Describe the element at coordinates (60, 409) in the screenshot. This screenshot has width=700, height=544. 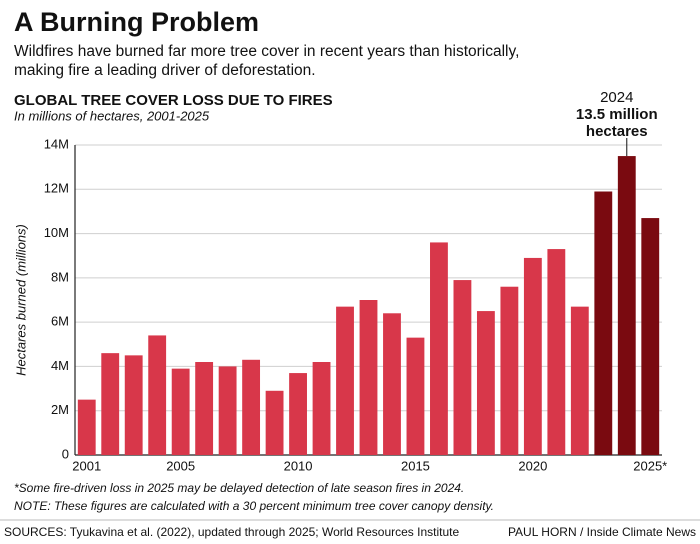
I see `y-tick-label: 2M` at that location.